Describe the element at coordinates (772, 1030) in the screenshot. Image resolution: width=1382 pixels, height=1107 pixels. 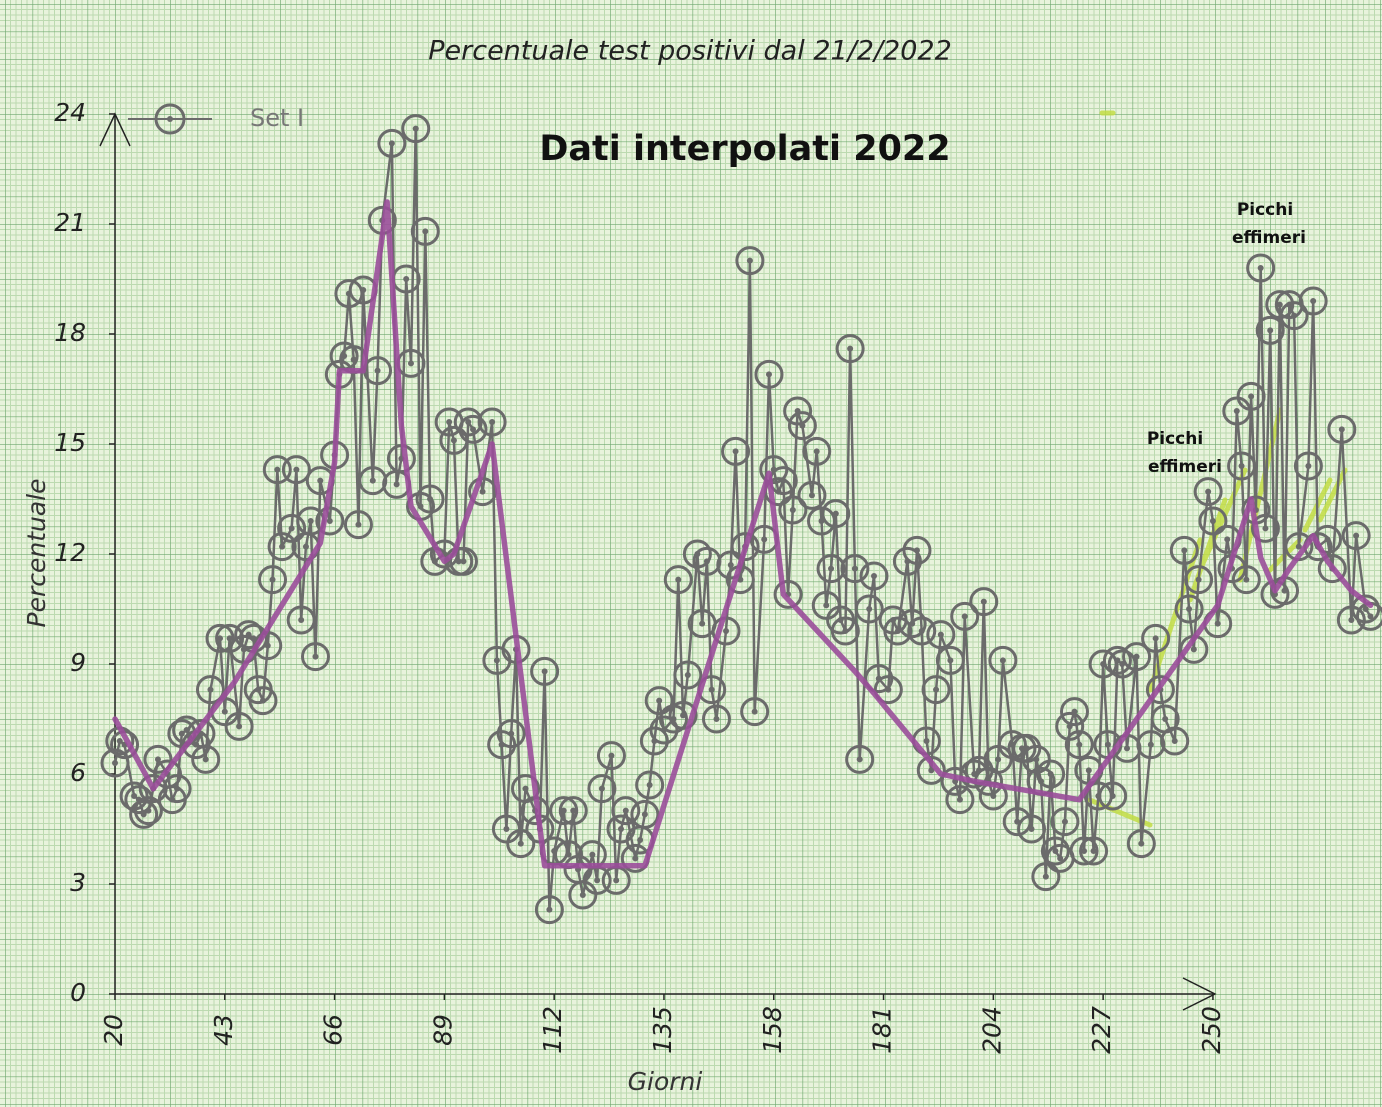
I see `x-tick-label: 158` at that location.